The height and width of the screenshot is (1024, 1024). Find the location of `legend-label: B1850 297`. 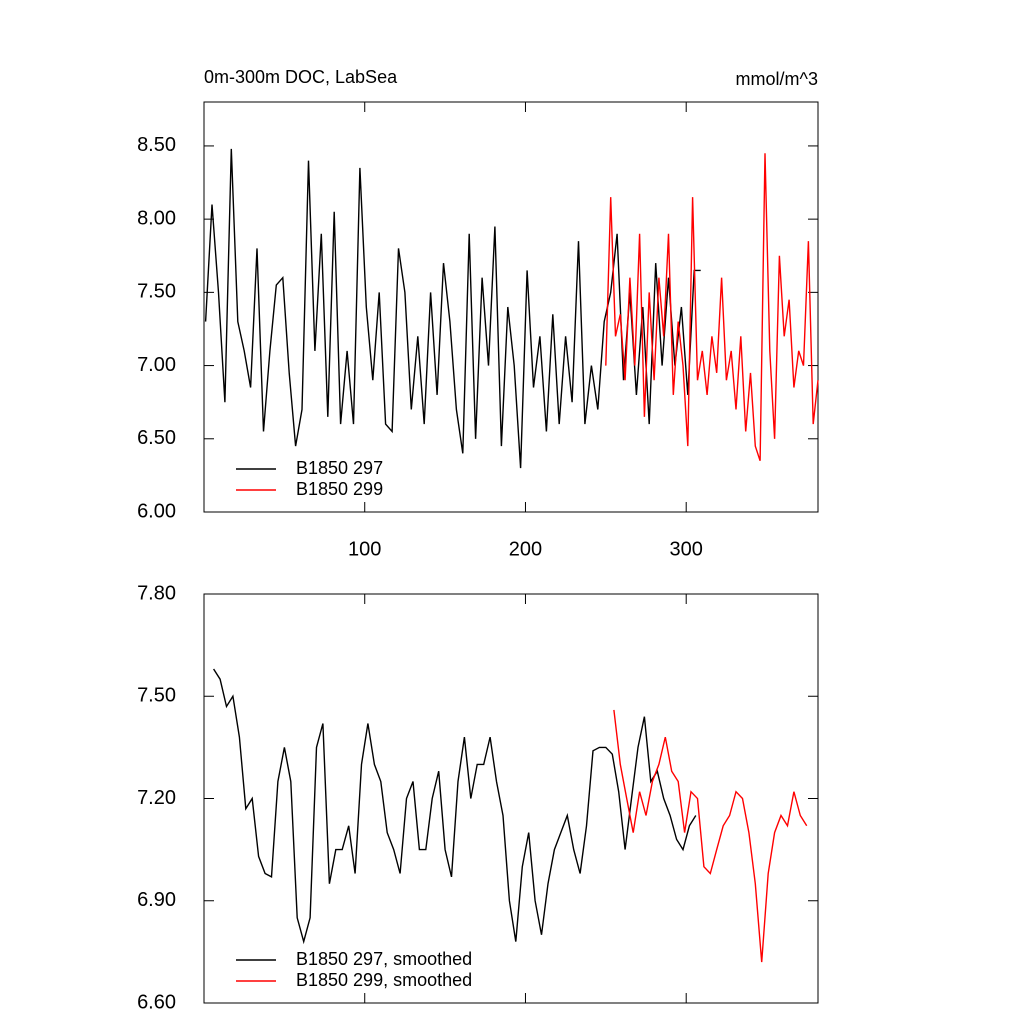

legend-label: B1850 297 is located at coordinates (339, 468).